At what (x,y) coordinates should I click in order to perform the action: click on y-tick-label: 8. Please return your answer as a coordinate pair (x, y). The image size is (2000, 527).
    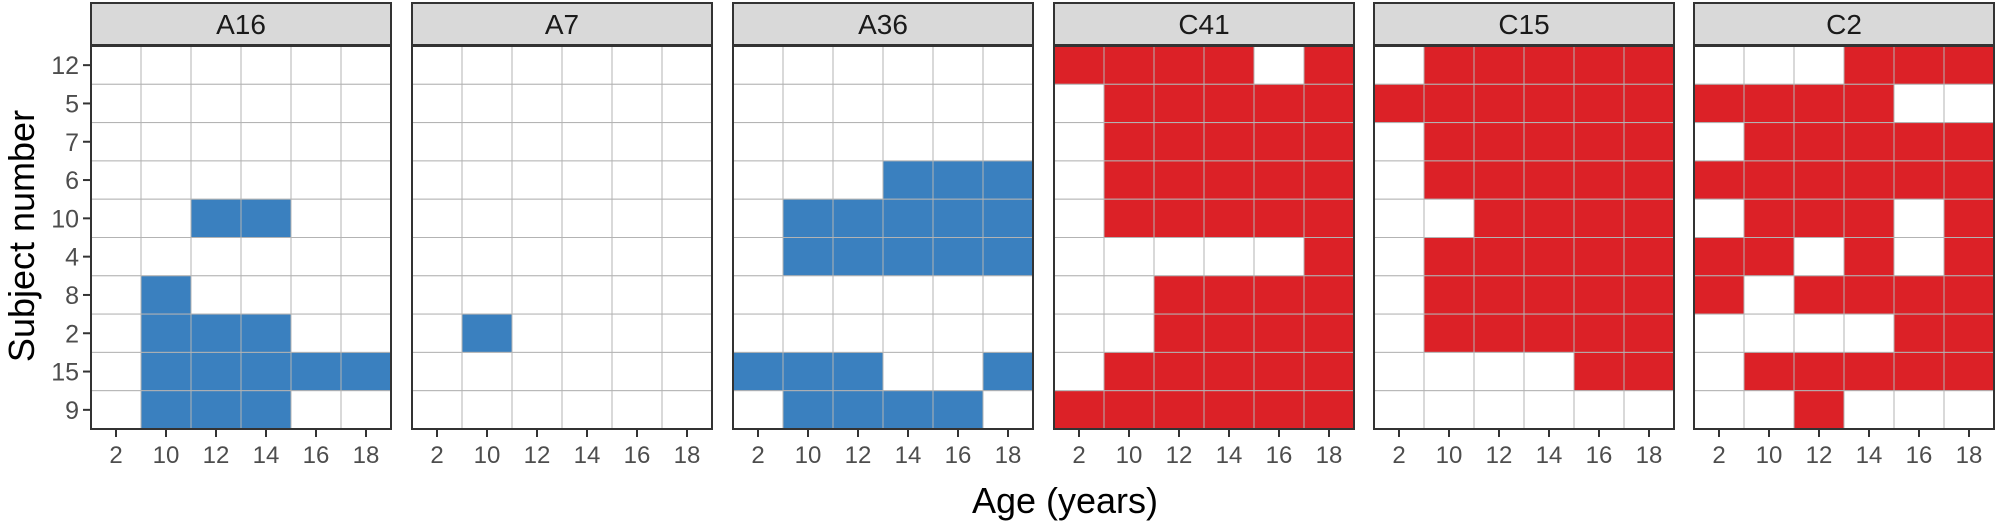
    Looking at the image, I should click on (72, 296).